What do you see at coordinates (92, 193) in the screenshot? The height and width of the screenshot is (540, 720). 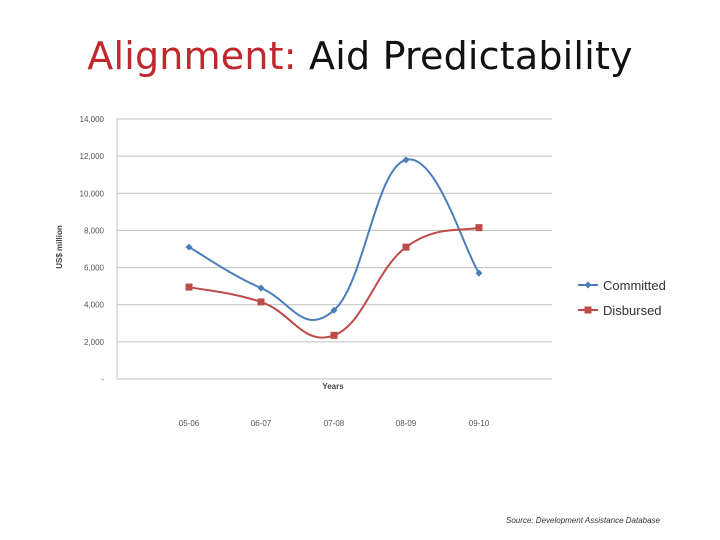 I see `y-tick-label: 10,000` at bounding box center [92, 193].